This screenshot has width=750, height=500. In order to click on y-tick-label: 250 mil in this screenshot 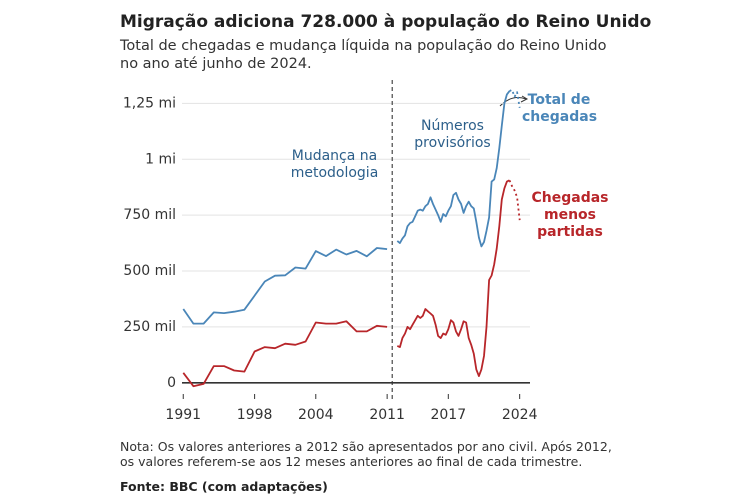, I will do `click(149, 327)`.